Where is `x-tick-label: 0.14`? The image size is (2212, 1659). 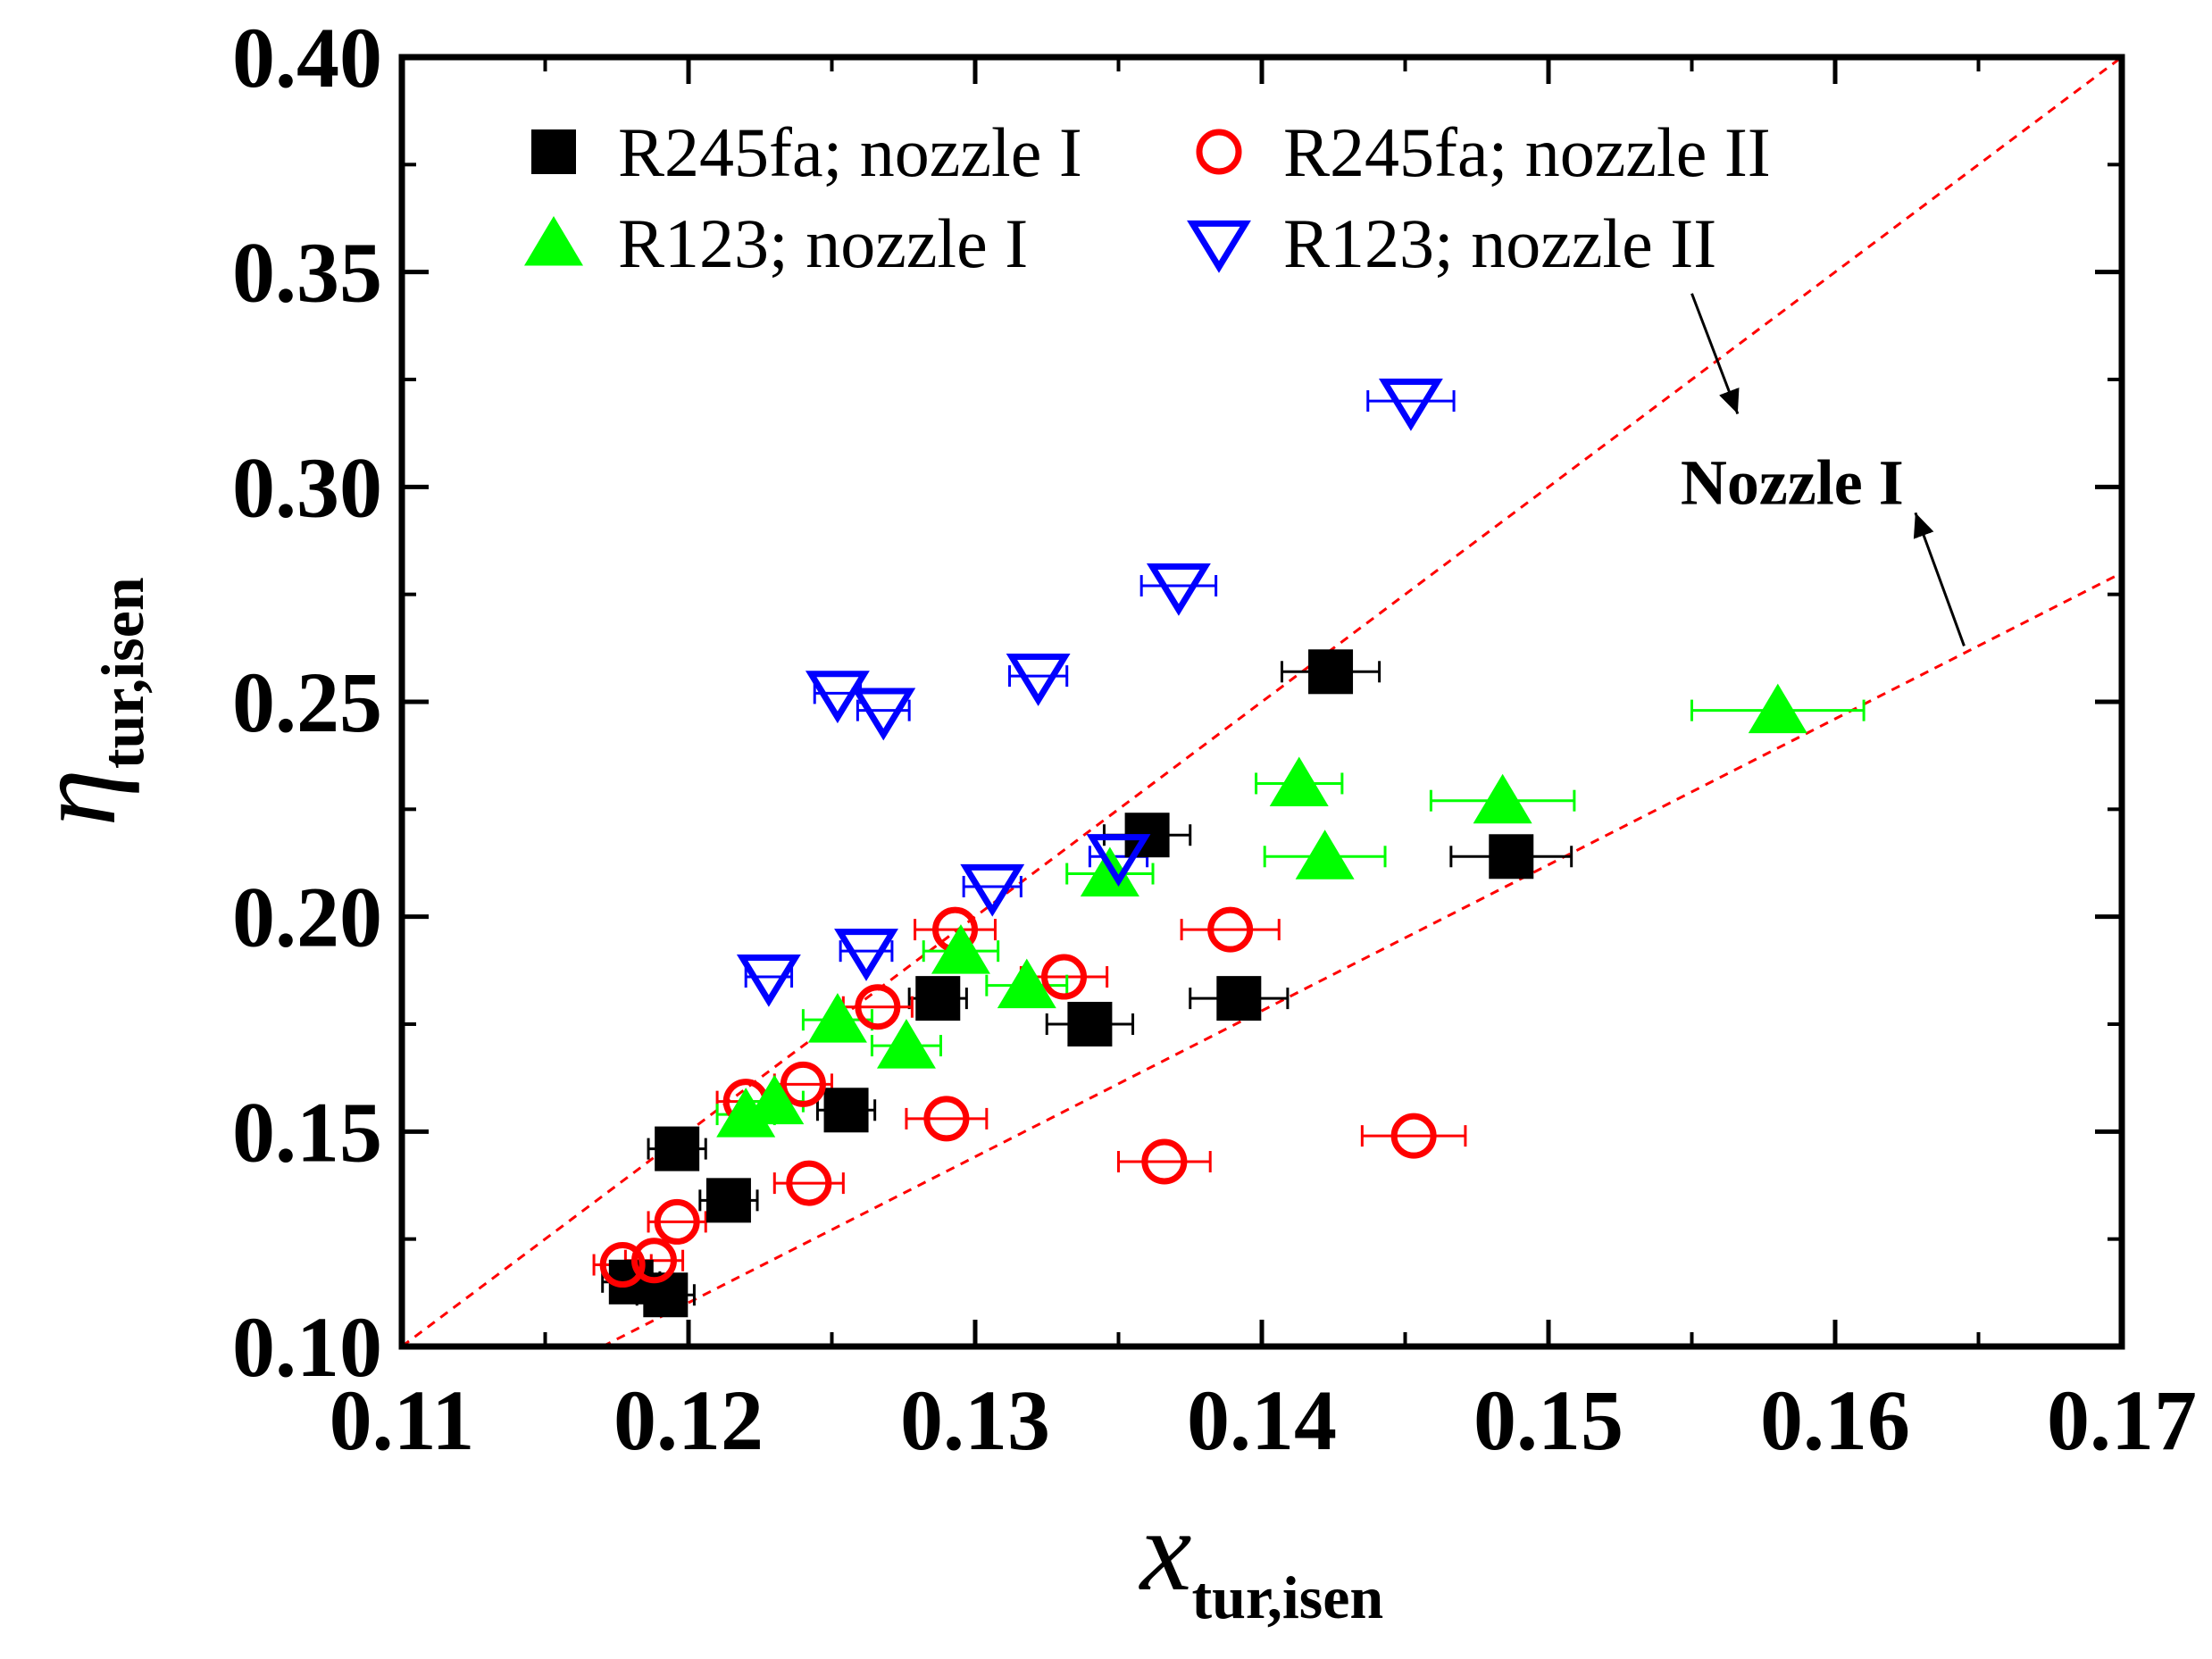 x-tick-label: 0.14 is located at coordinates (1262, 1420).